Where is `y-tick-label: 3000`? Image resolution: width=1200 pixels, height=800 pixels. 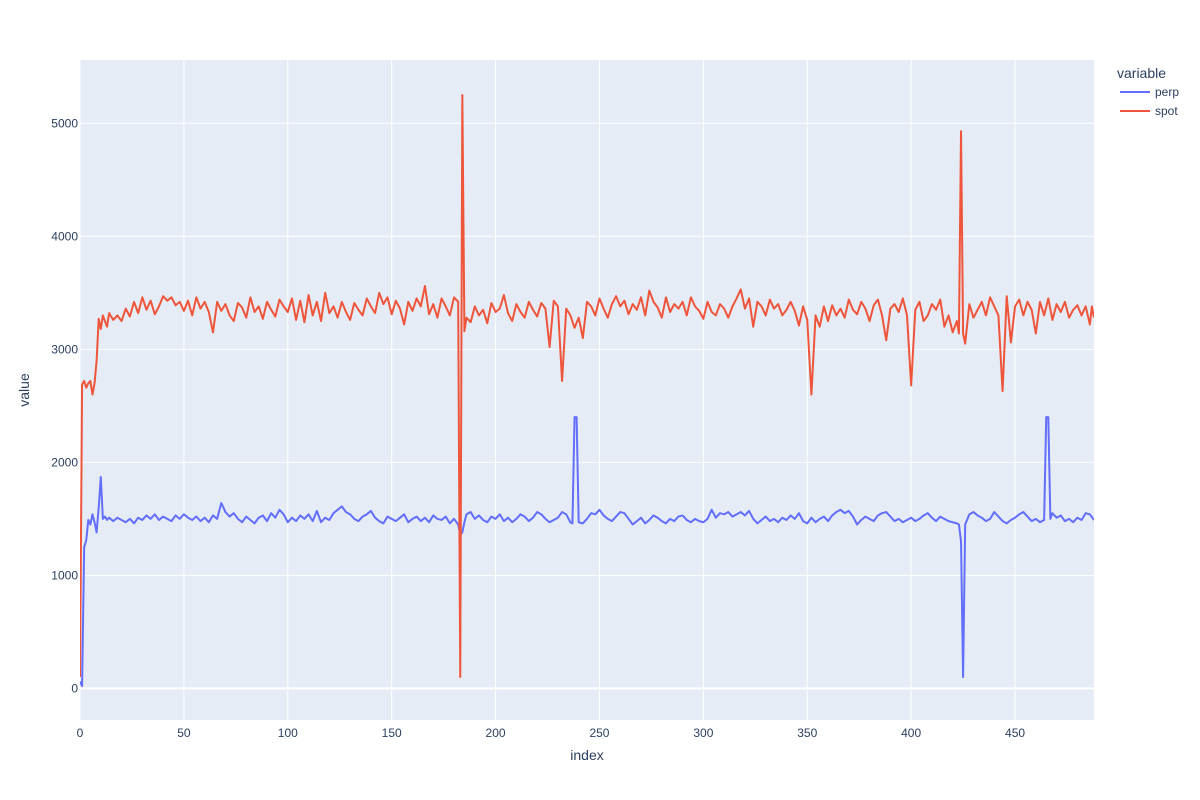 y-tick-label: 3000 is located at coordinates (64, 349).